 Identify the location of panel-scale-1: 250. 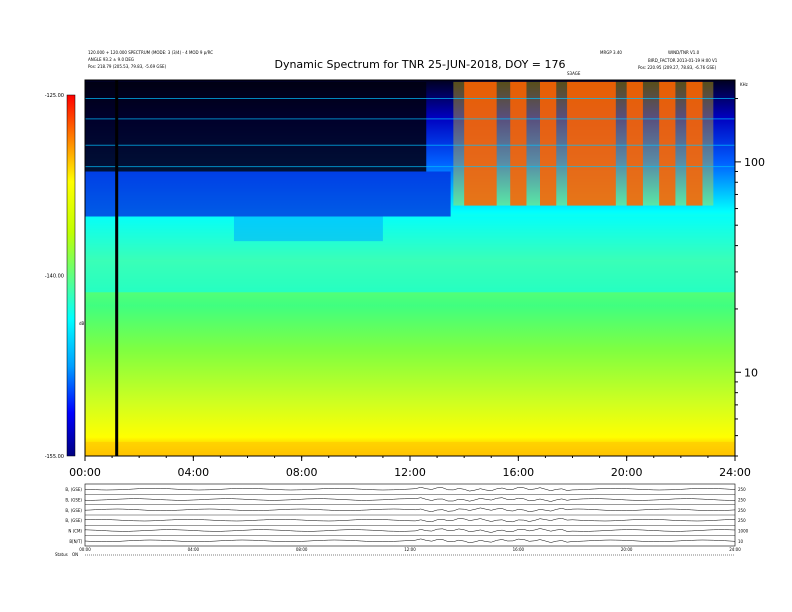
(742, 500).